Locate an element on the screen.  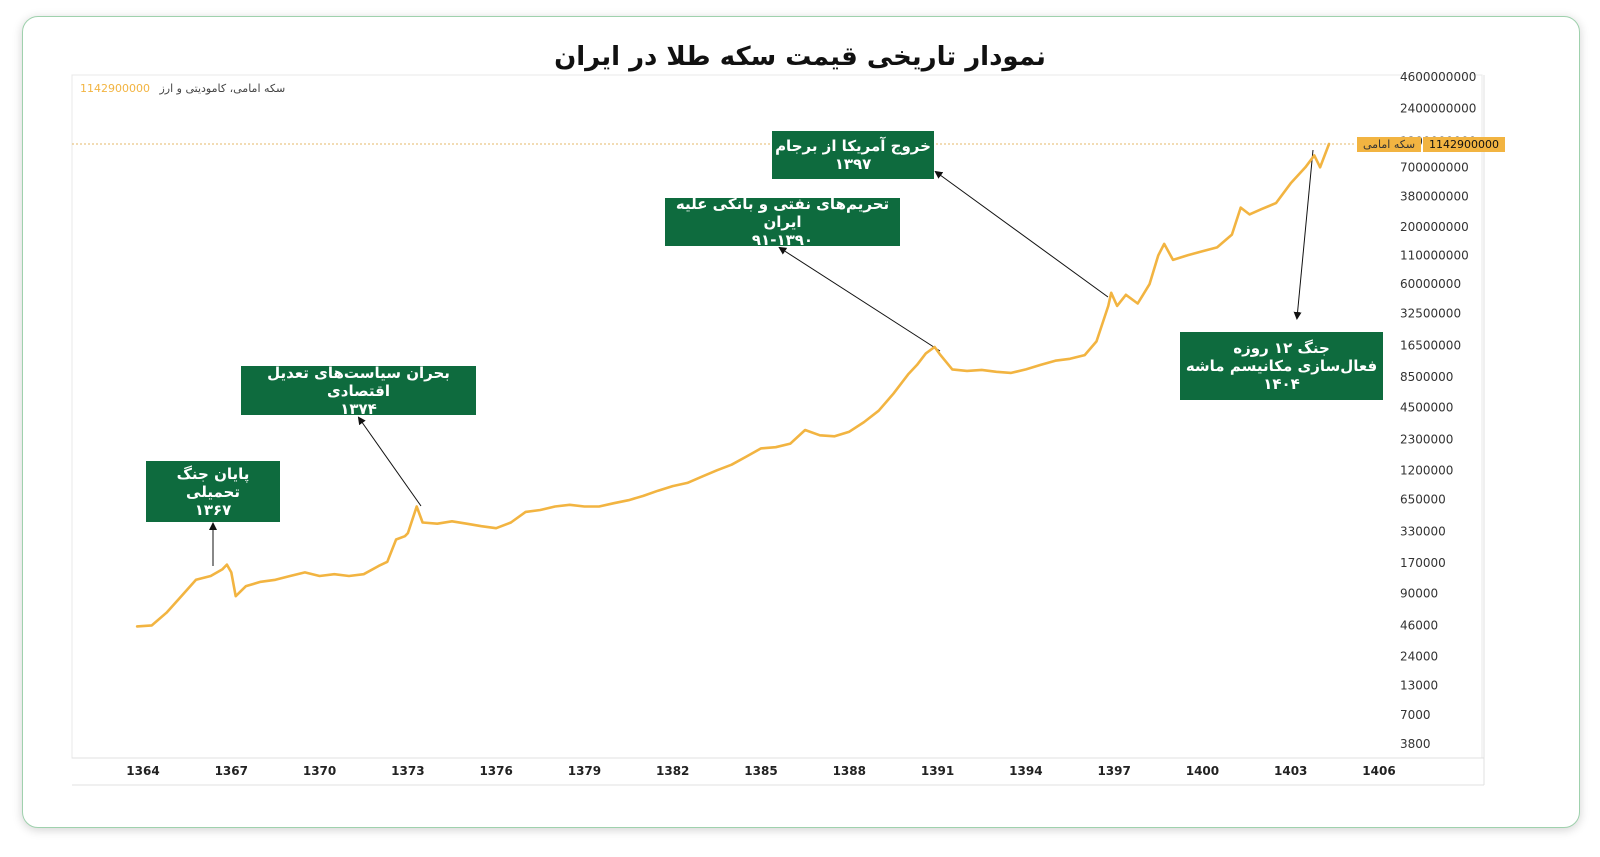
price-tag-name: سکه امامی is located at coordinates (1389, 144).